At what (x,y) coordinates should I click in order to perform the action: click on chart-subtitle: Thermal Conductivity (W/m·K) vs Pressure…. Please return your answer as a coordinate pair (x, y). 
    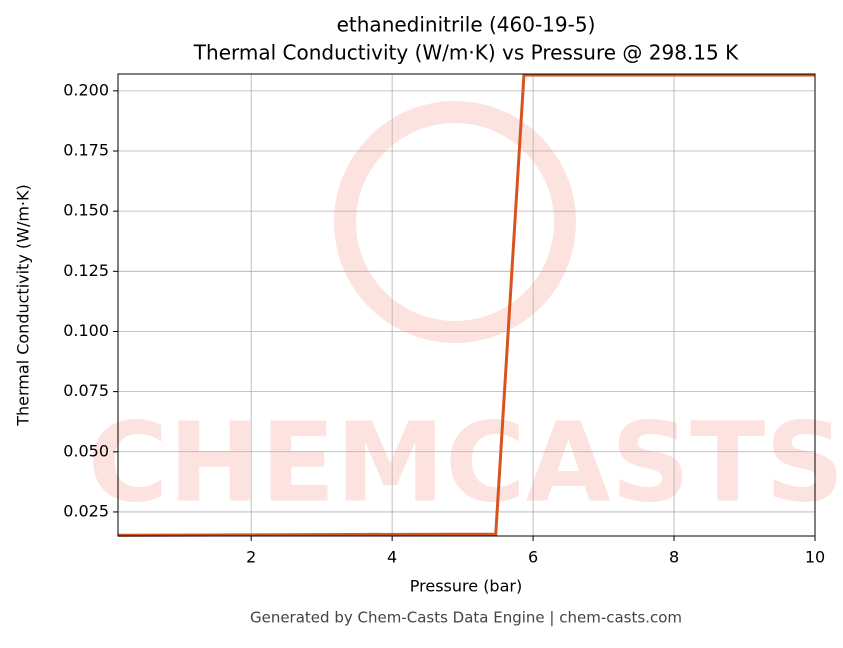
    Looking at the image, I should click on (466, 53).